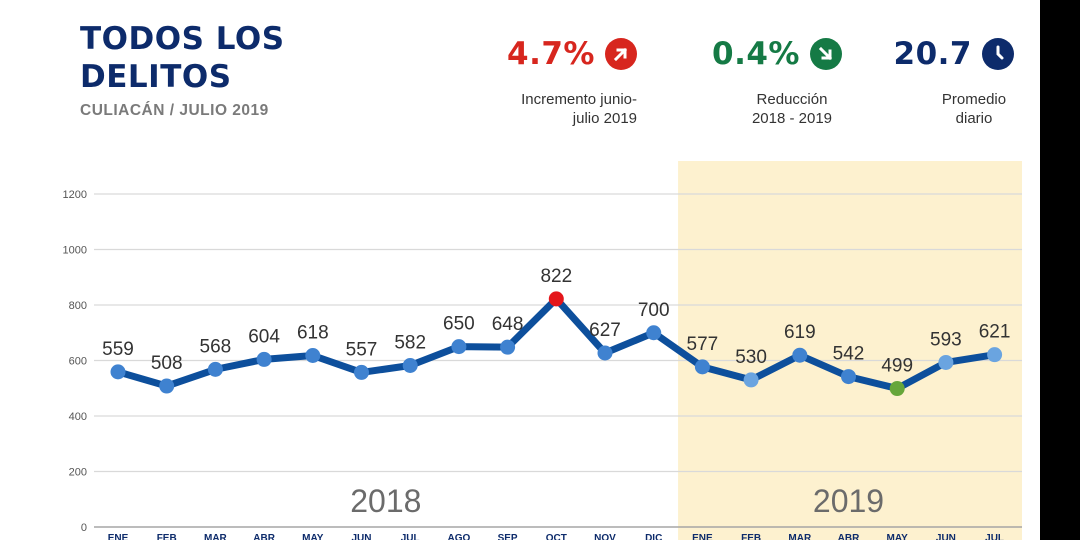 This screenshot has width=1080, height=540. What do you see at coordinates (313, 333) in the screenshot?
I see `data-label: 618` at bounding box center [313, 333].